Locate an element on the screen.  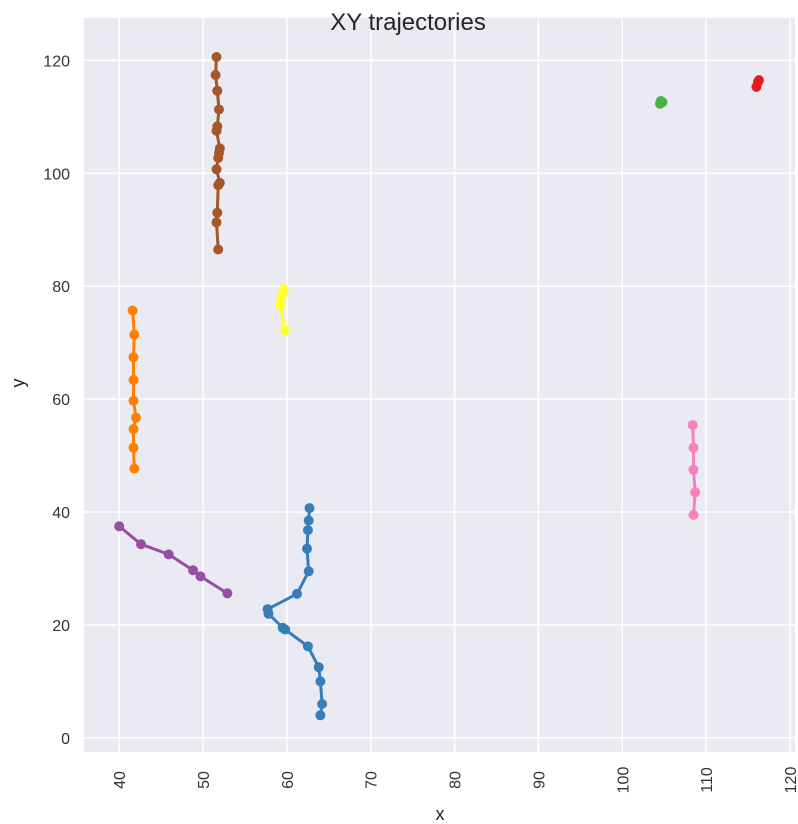
y-tick-label: 0 is located at coordinates (65, 739).